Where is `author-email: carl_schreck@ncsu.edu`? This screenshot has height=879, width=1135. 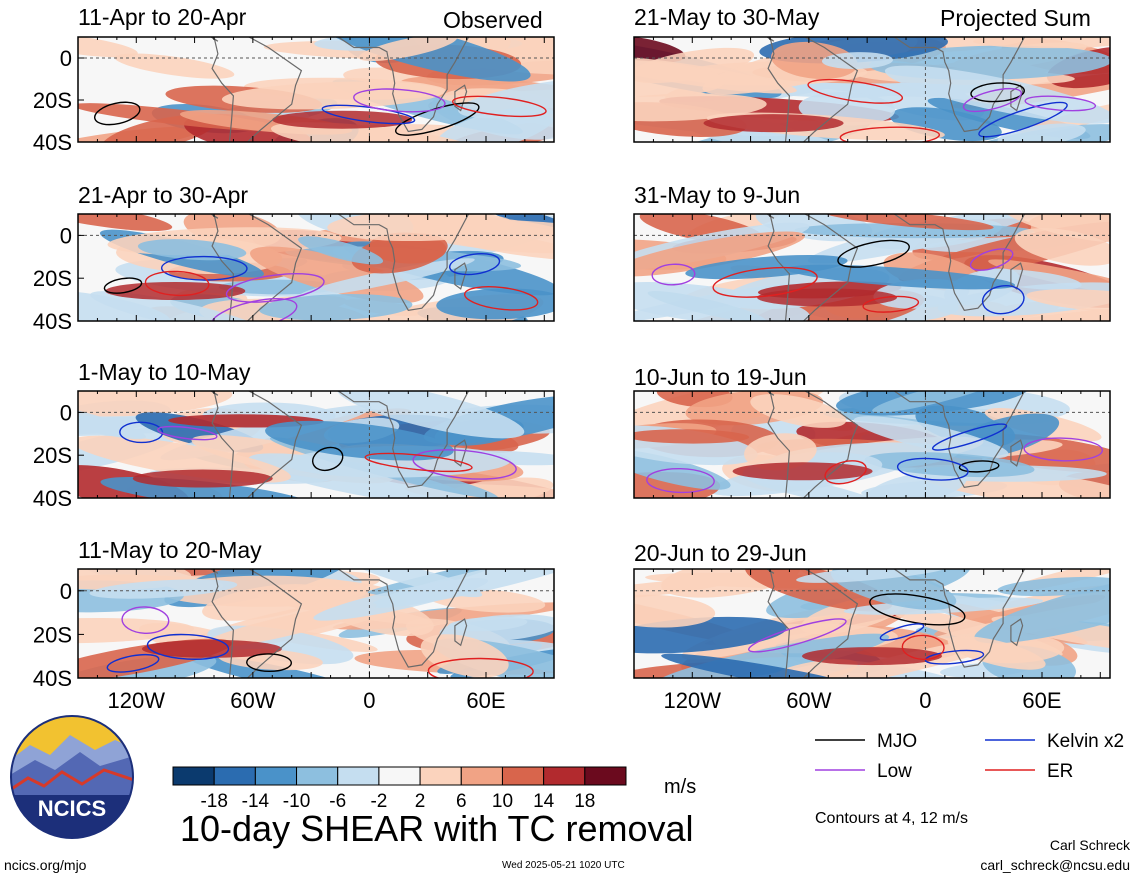
author-email: carl_schreck@ncsu.edu is located at coordinates (1055, 865).